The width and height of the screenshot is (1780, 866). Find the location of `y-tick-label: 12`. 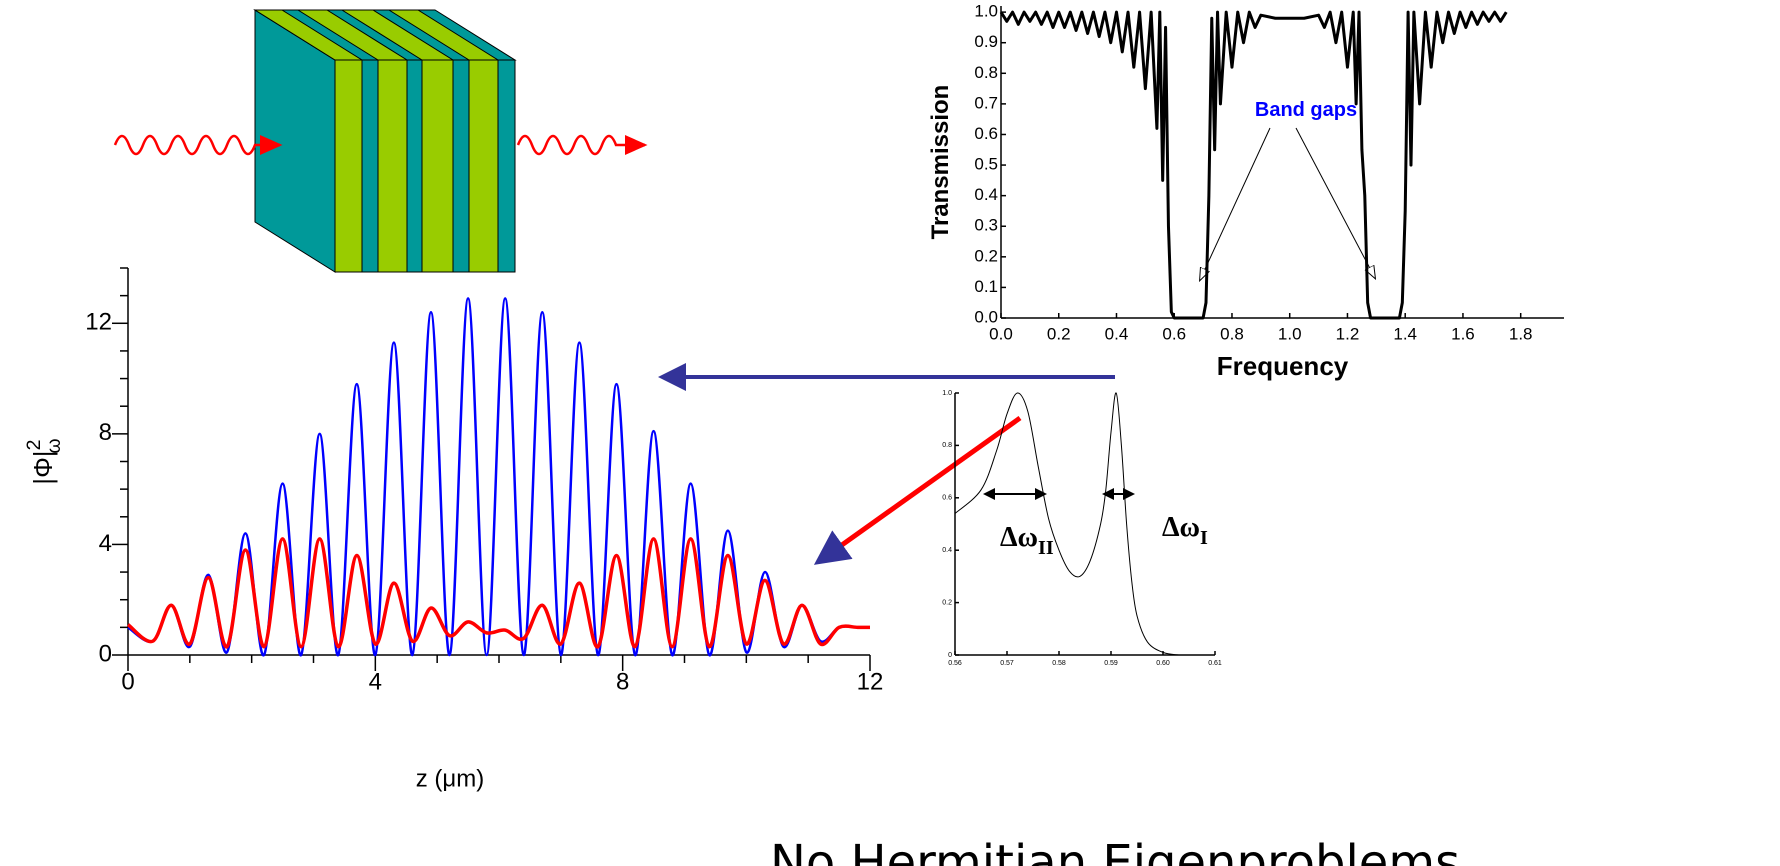

y-tick-label: 12 is located at coordinates (98, 322).